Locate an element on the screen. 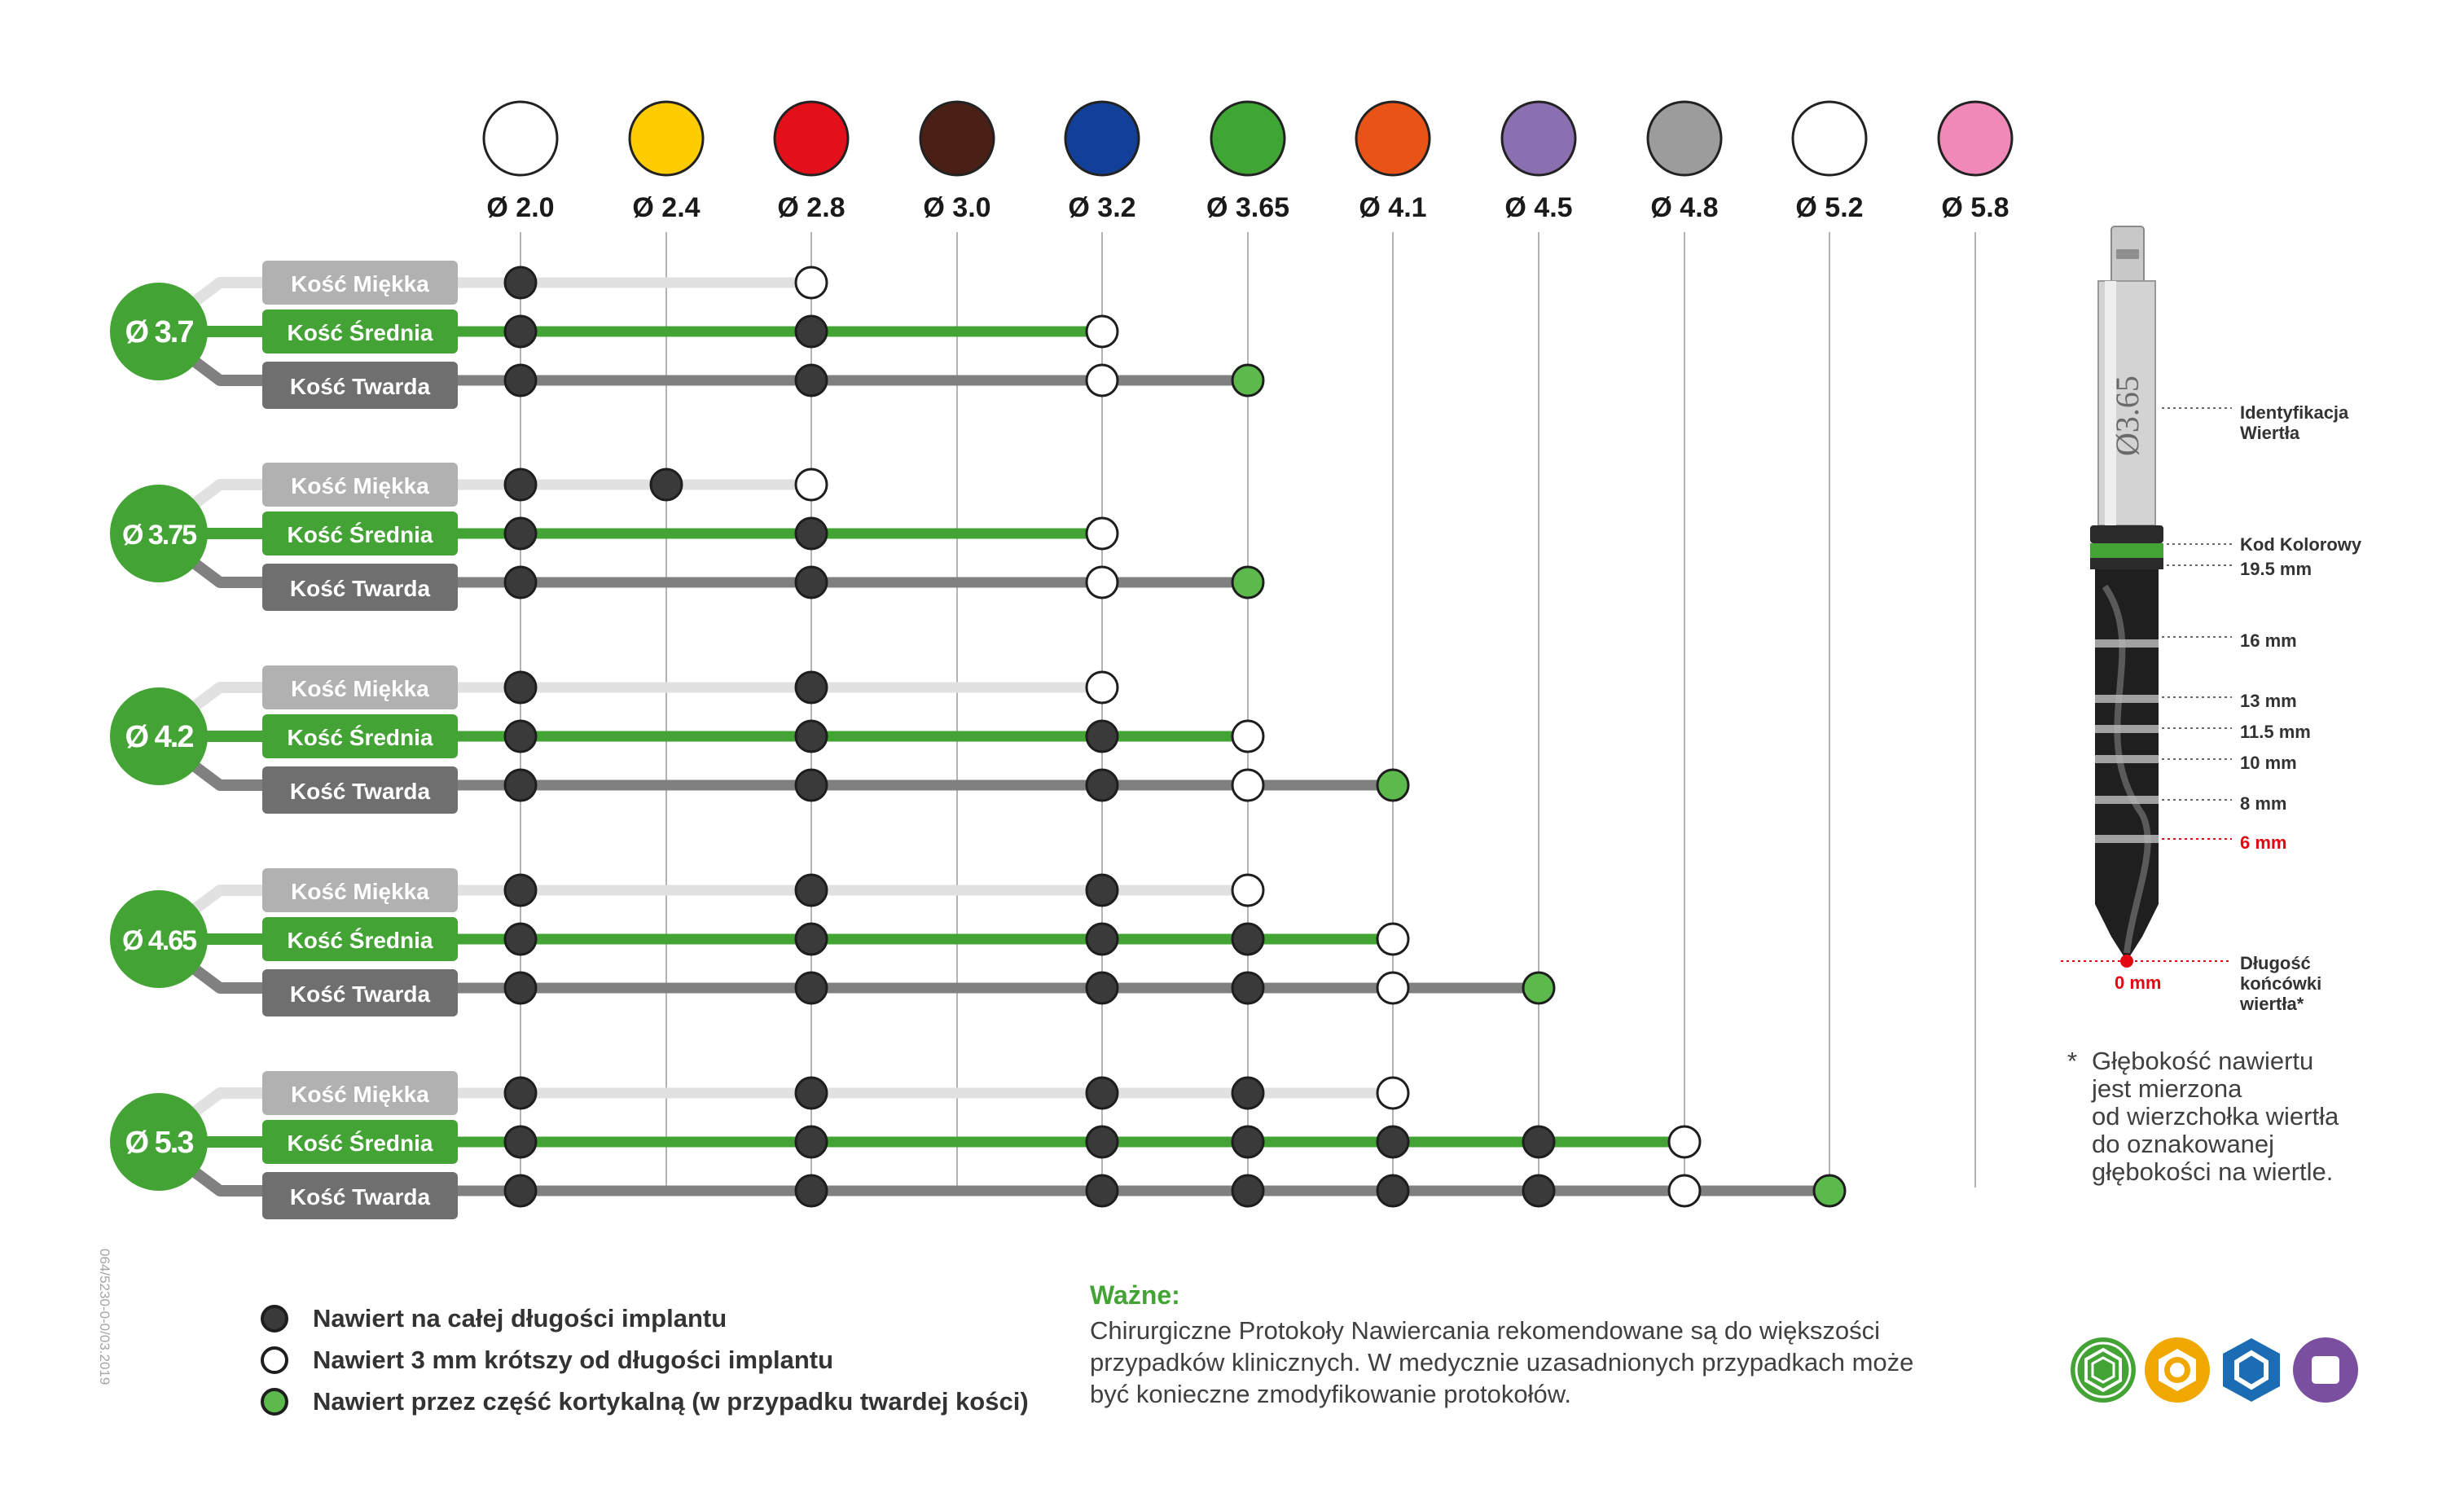  drill-diameter-label: Ø 3.0 is located at coordinates (956, 207).